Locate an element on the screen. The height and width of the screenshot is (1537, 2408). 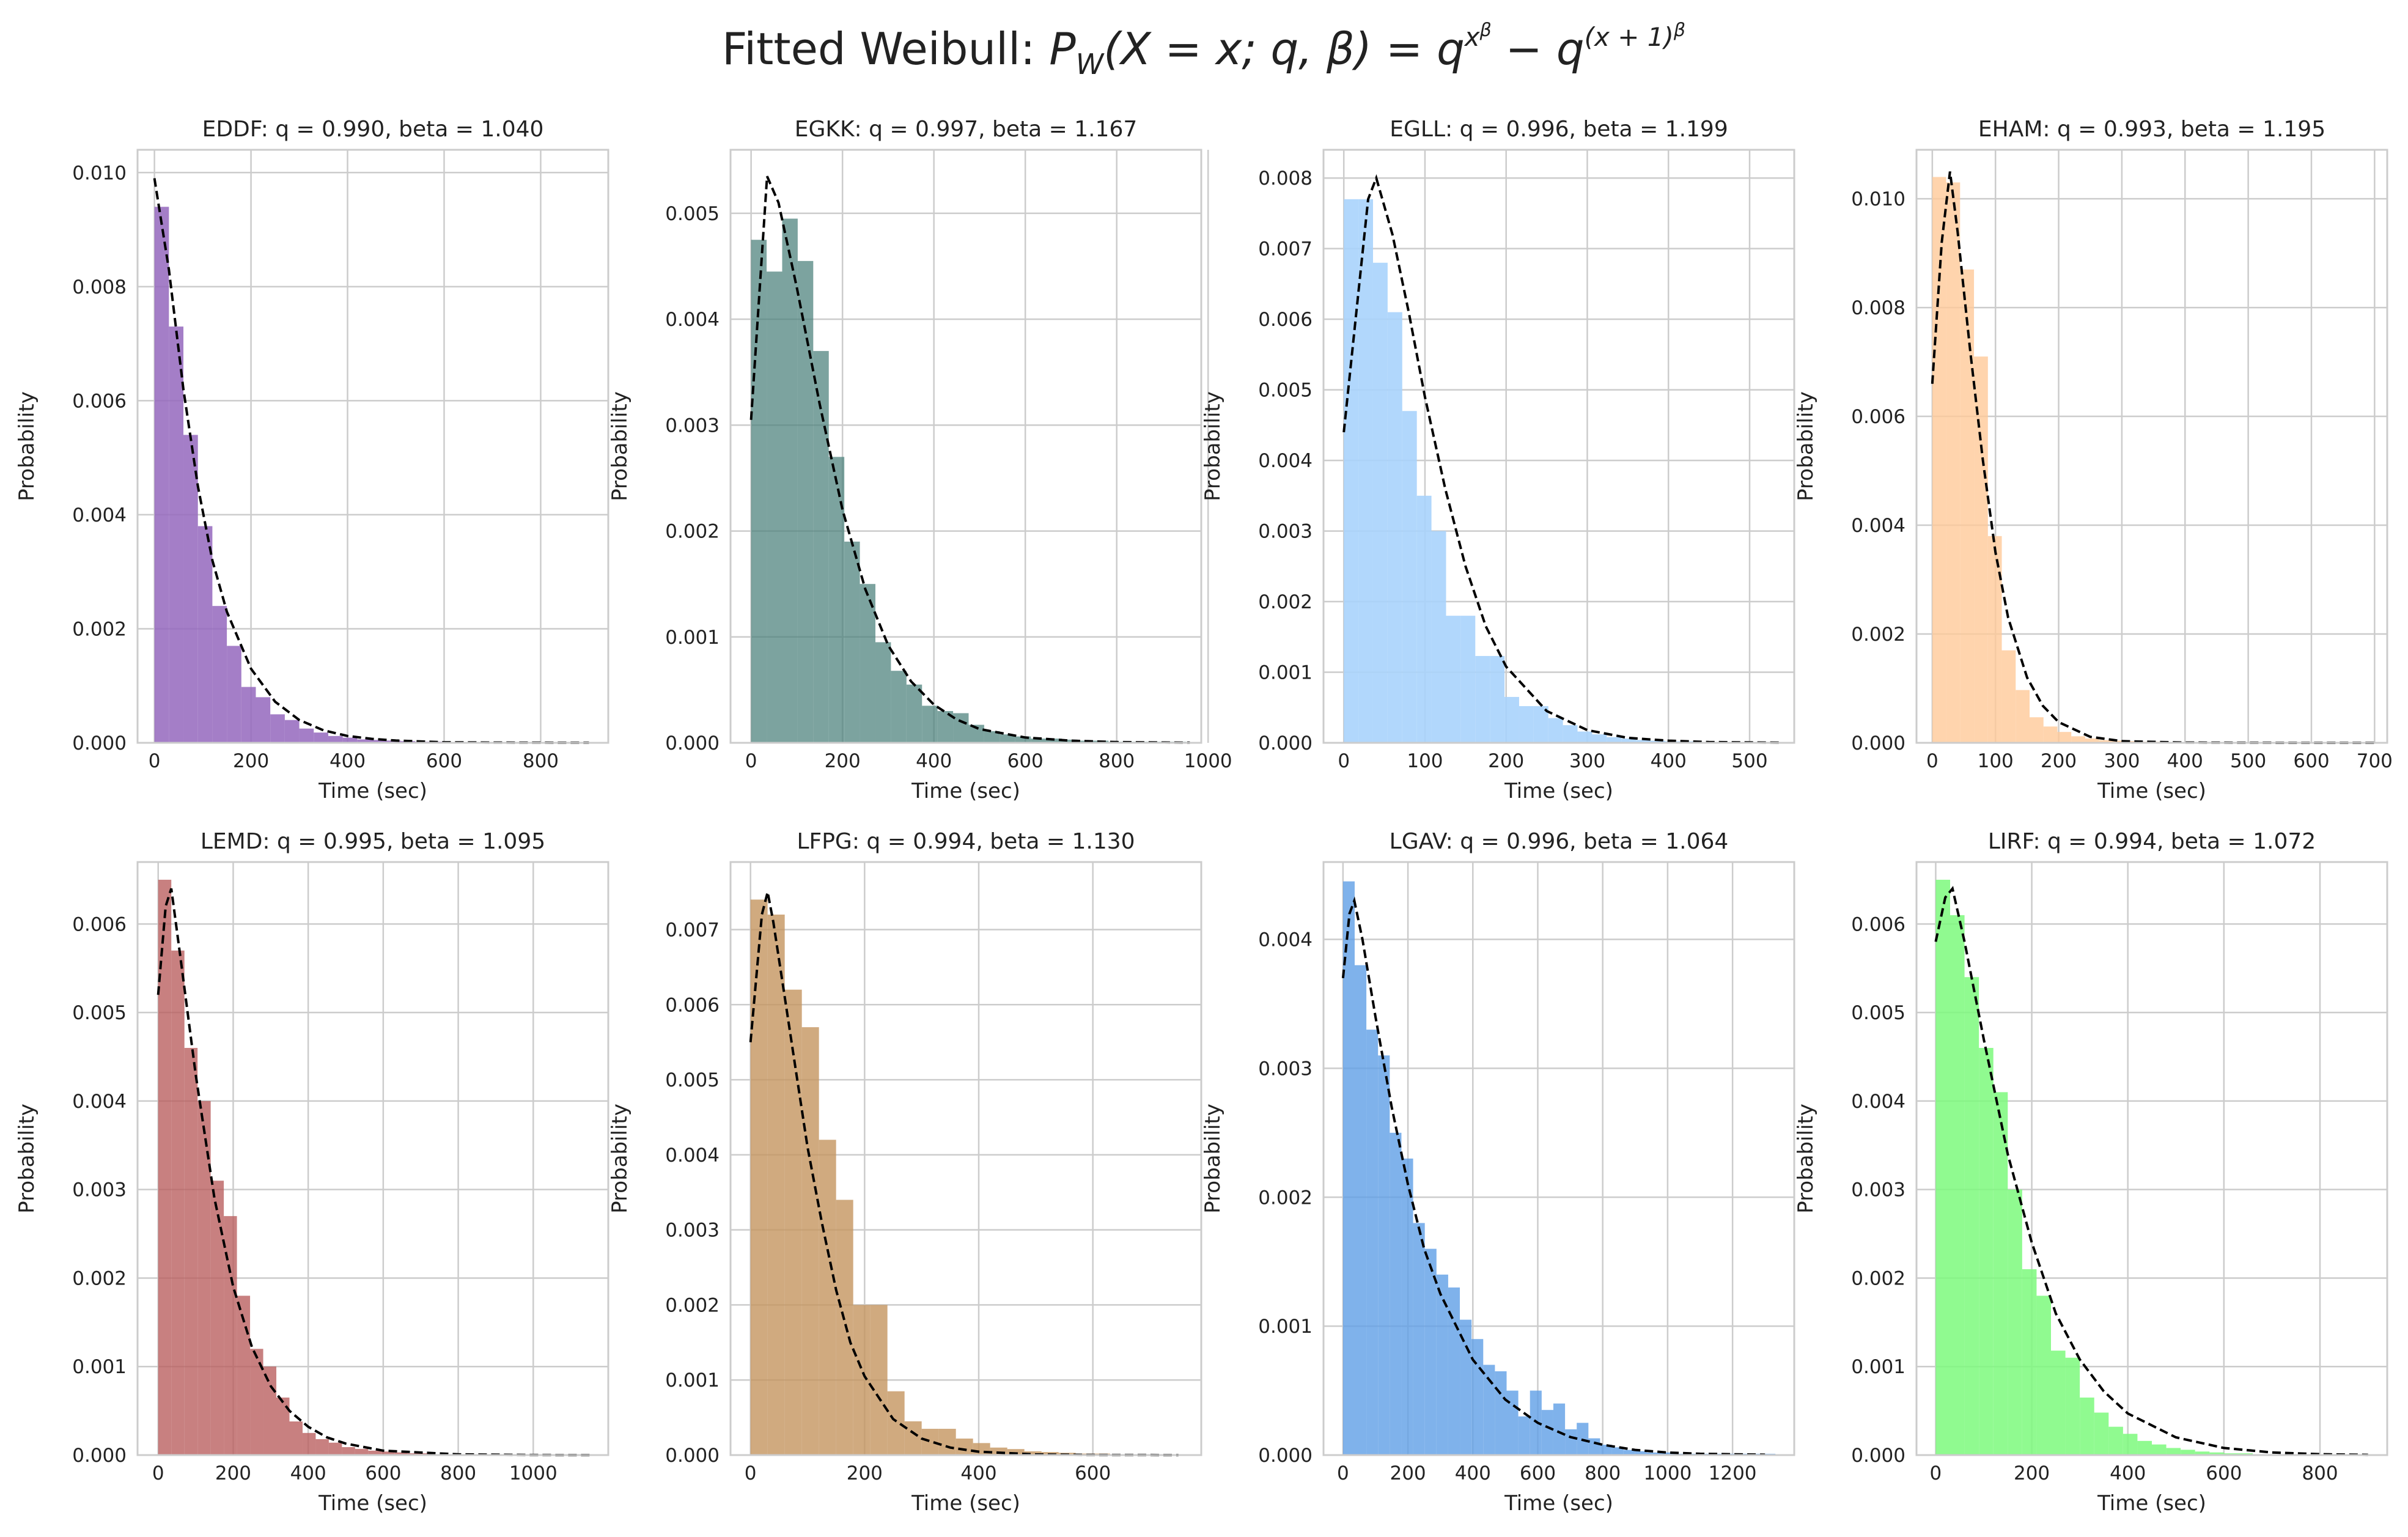
subplot-title: LEMD: q = 0.995, beta = 1.095 is located at coordinates (373, 841).